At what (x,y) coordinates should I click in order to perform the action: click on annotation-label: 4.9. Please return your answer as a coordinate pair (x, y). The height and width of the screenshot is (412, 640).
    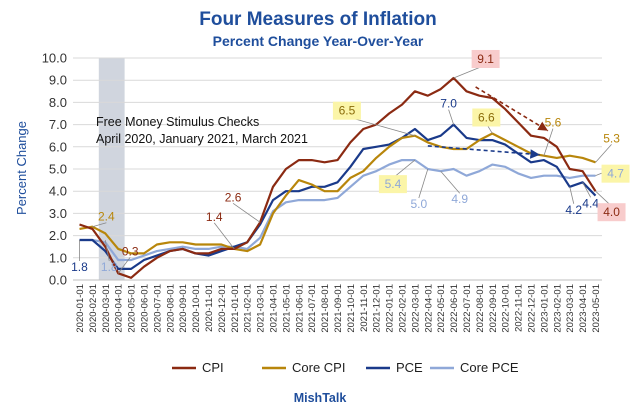
    Looking at the image, I should click on (459, 199).